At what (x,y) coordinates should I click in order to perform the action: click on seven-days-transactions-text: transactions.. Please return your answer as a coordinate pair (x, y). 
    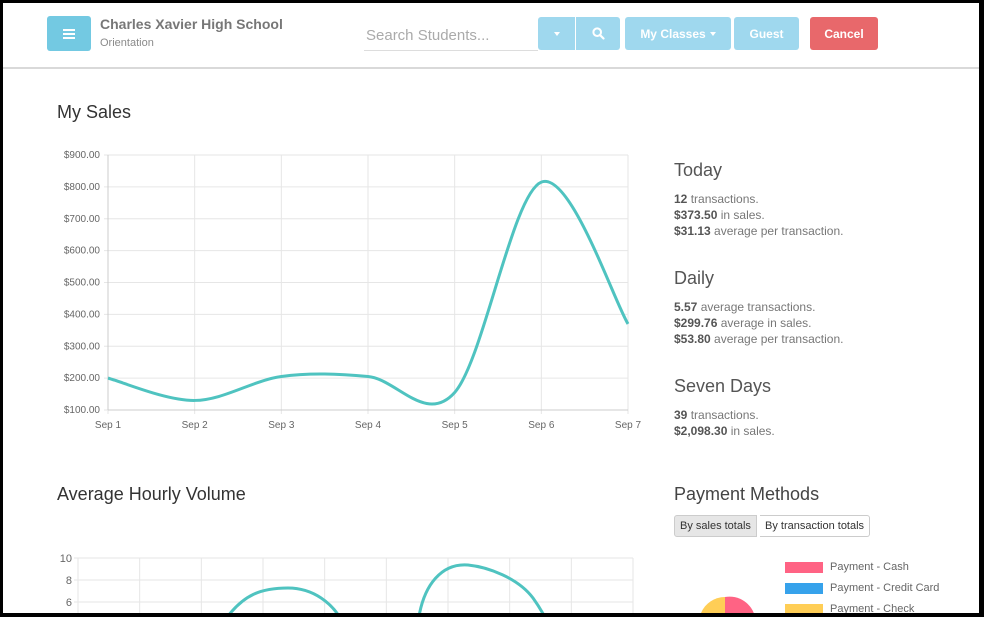
    Looking at the image, I should click on (723, 415).